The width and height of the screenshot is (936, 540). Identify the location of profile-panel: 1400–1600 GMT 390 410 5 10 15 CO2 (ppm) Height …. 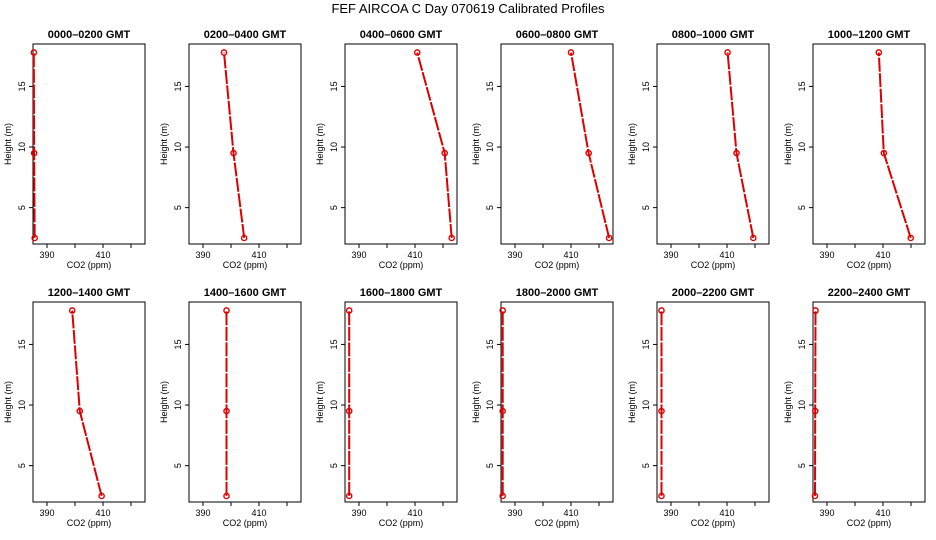
(230, 407).